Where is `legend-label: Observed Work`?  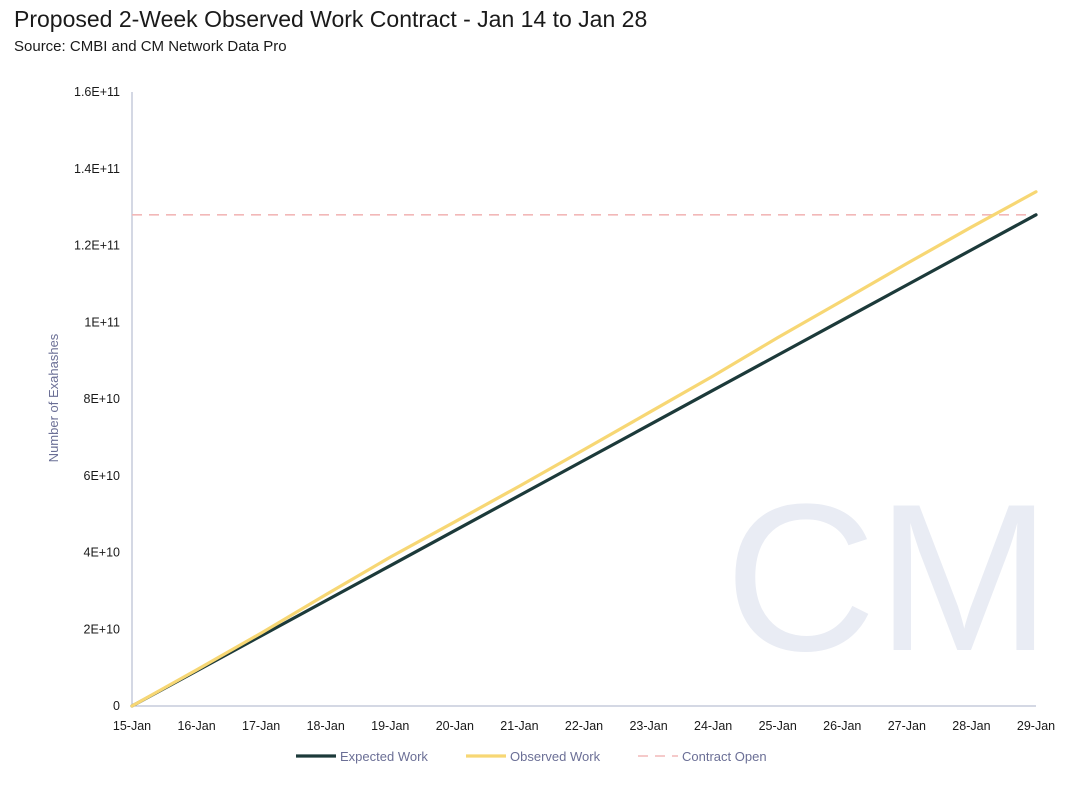 legend-label: Observed Work is located at coordinates (555, 756).